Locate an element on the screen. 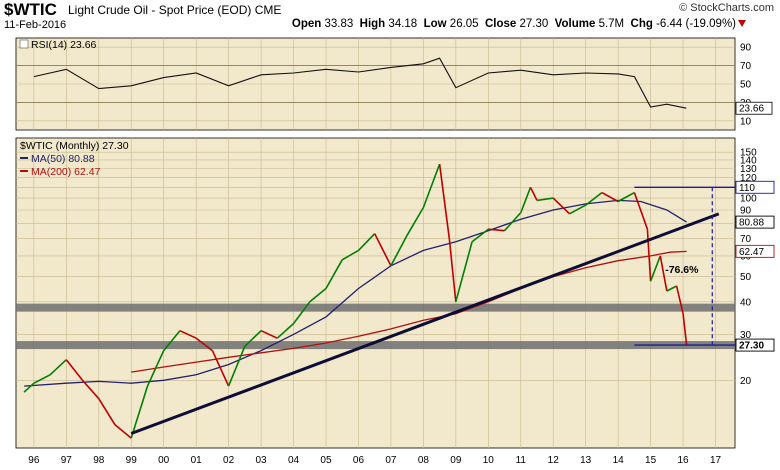  price-y-tick-label: 90 is located at coordinates (746, 211).